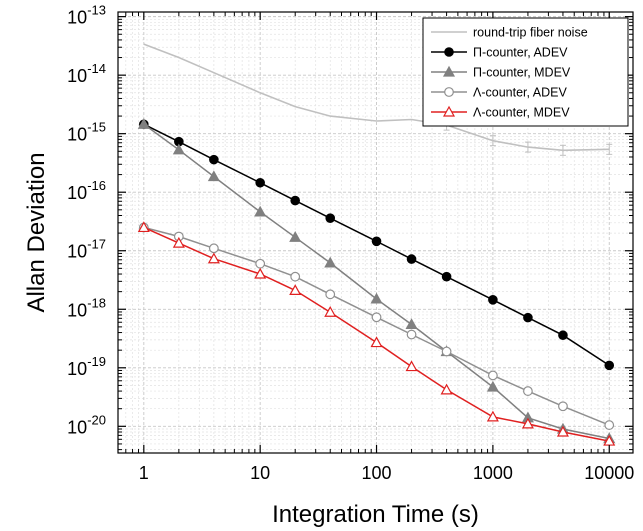 This screenshot has height=531, width=643. What do you see at coordinates (144, 473) in the screenshot?
I see `x-tick-label: 1` at bounding box center [144, 473].